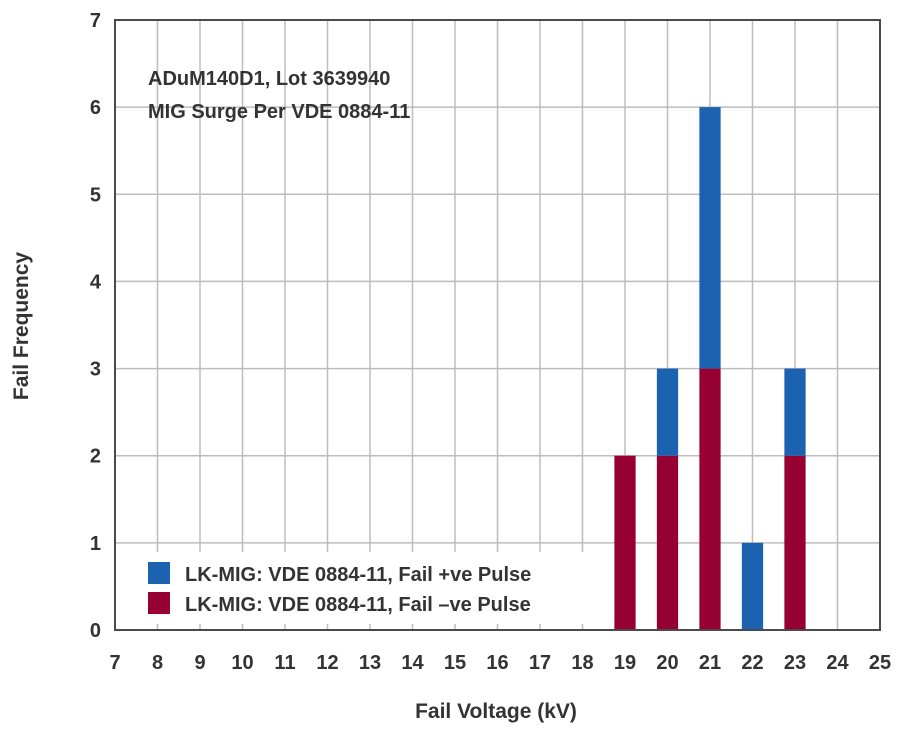 This screenshot has height=733, width=900. What do you see at coordinates (496, 711) in the screenshot?
I see `x-axis-title: Fail Voltage (kV)` at bounding box center [496, 711].